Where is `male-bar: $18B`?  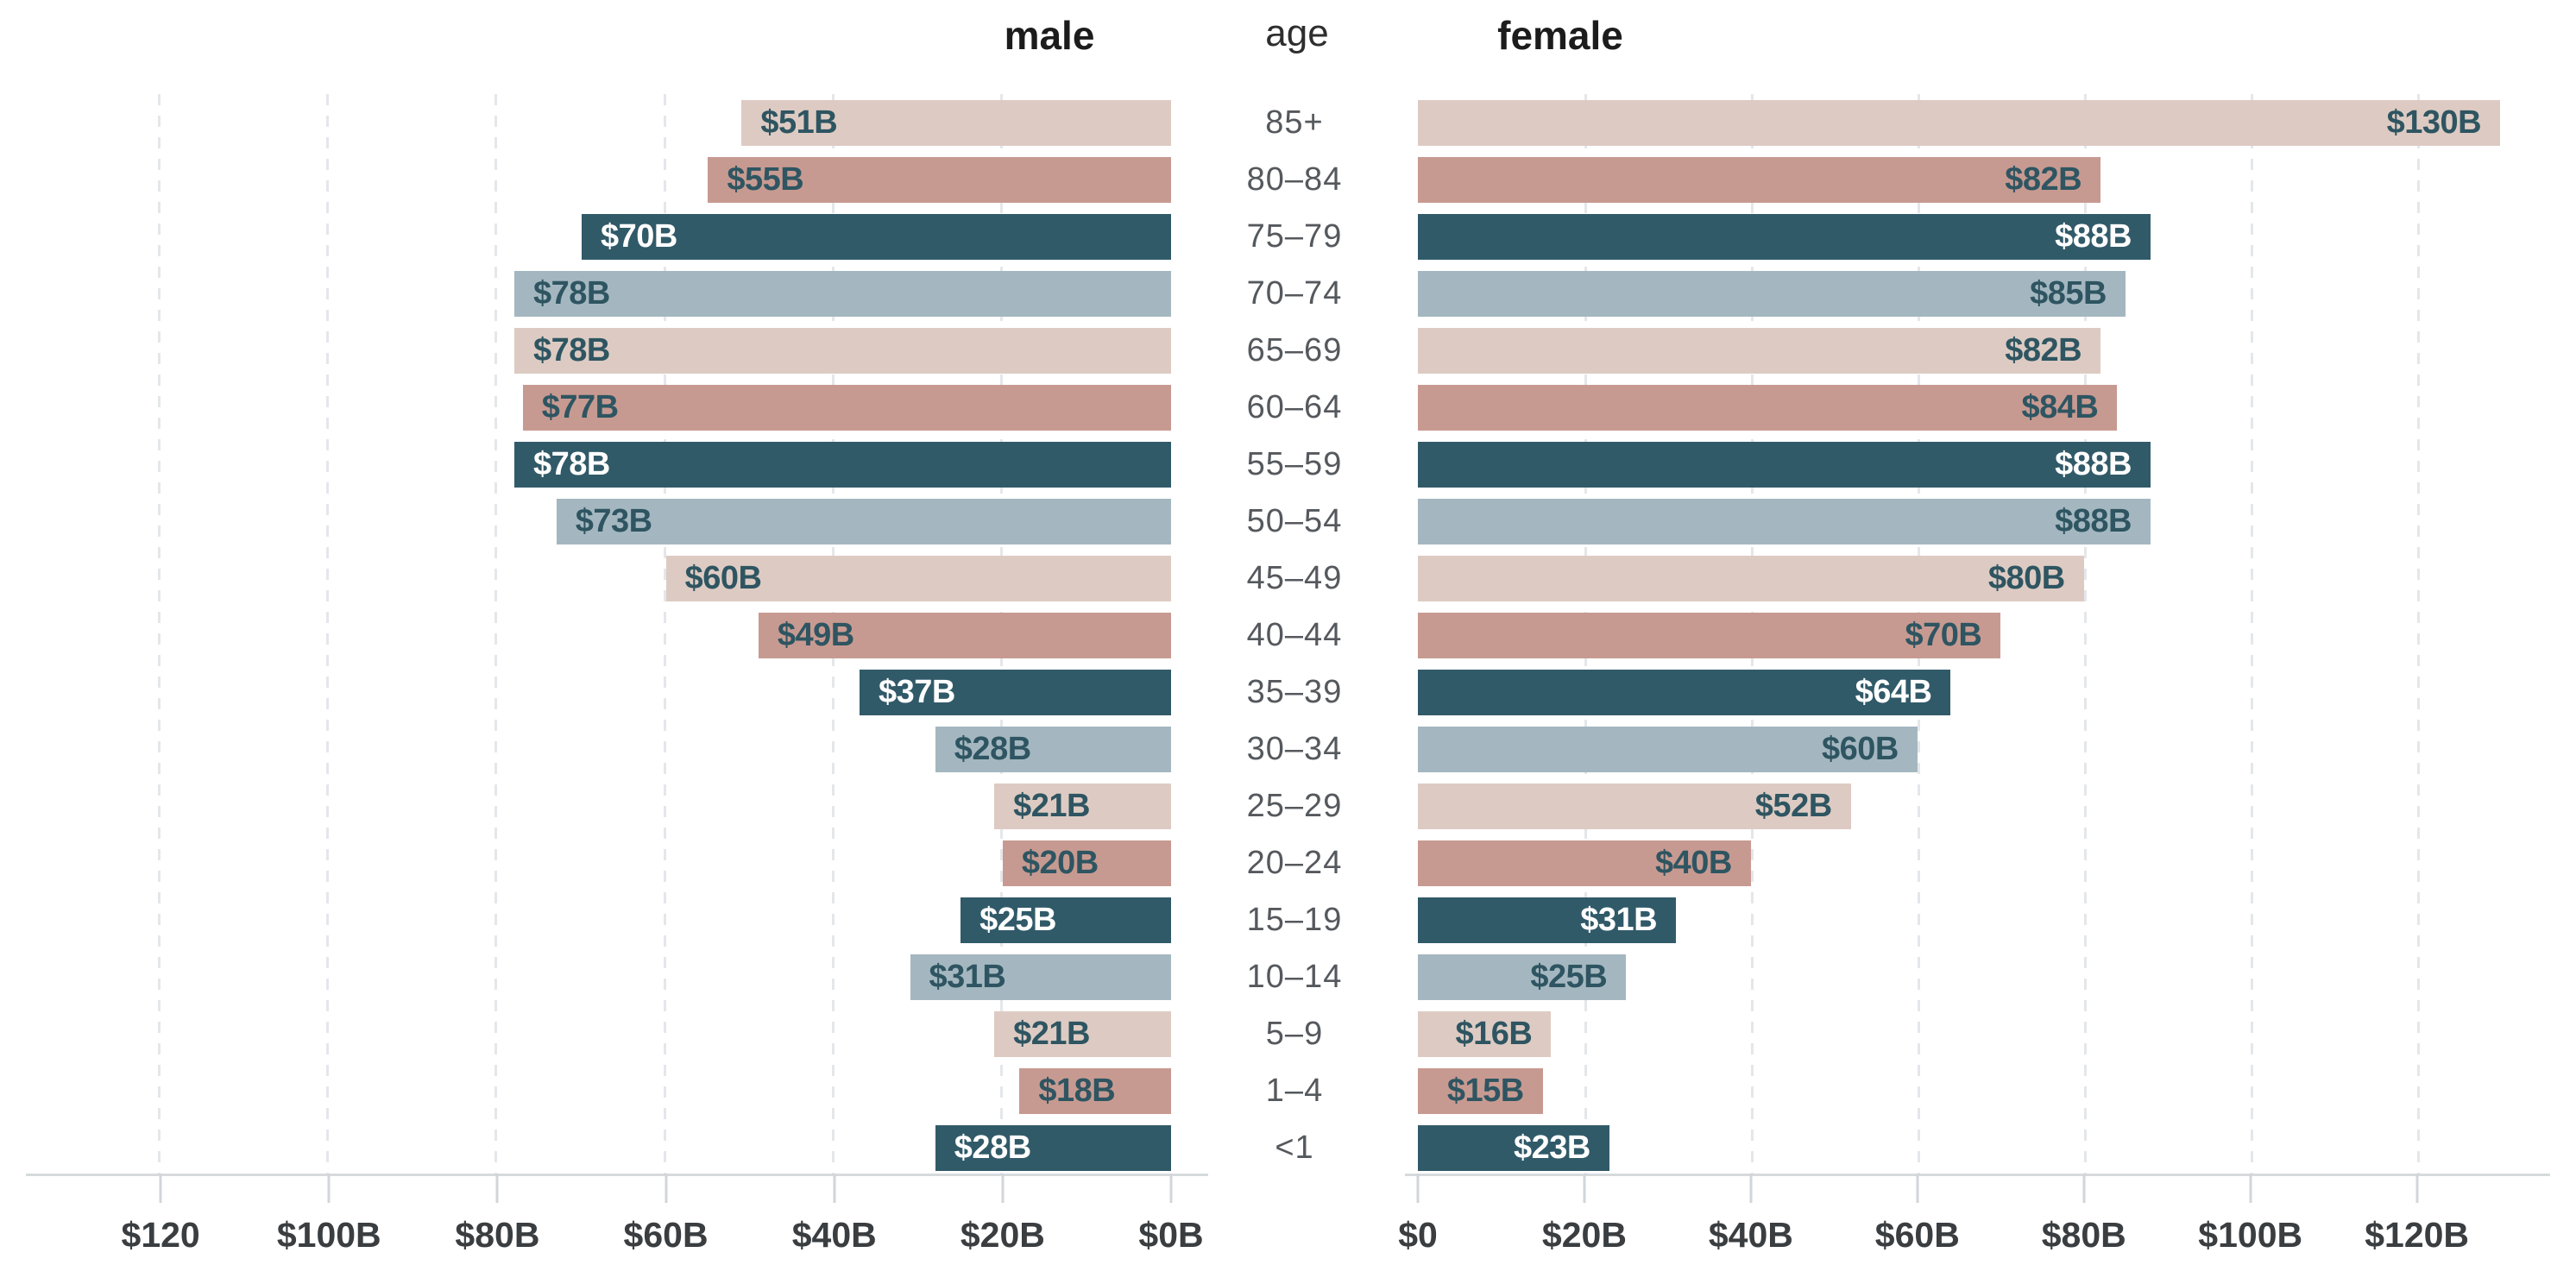
male-bar: $18B is located at coordinates (1095, 1090).